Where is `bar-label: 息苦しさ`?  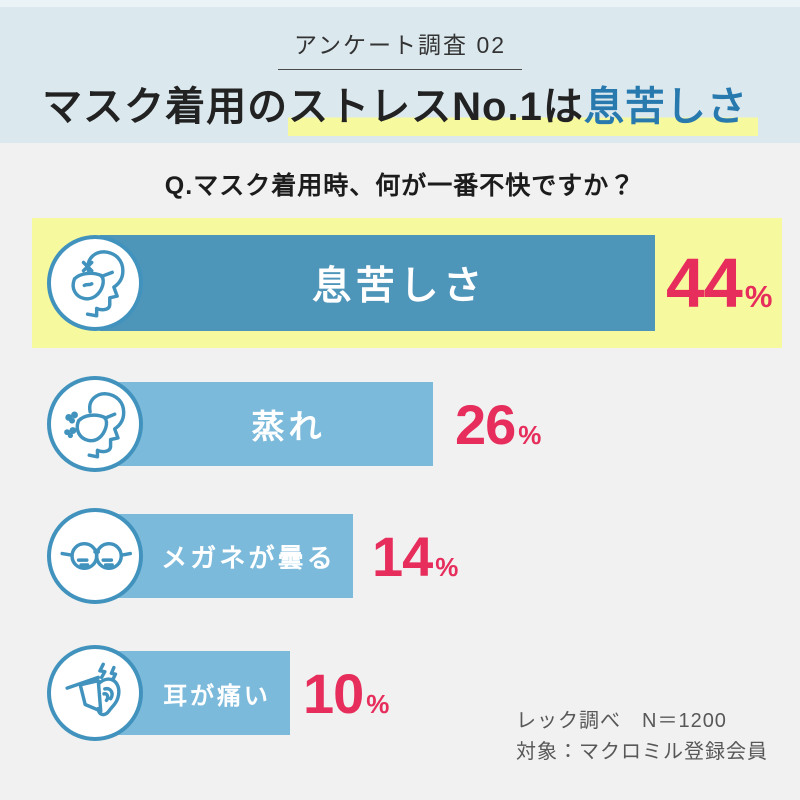
bar-label: 息苦しさ is located at coordinates (399, 286).